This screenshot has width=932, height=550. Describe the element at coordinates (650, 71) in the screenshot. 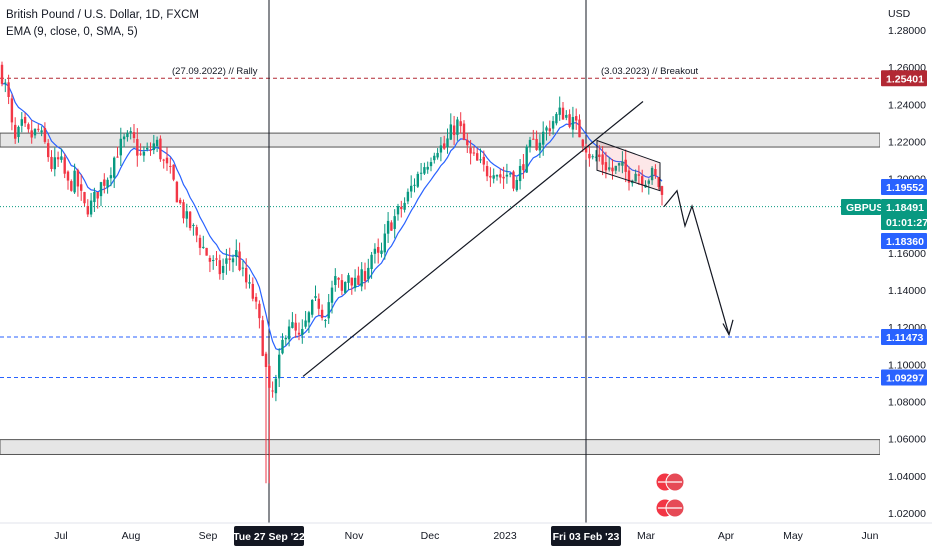

I see `annotation-breakout: (3.03.2023) // Breakout` at that location.